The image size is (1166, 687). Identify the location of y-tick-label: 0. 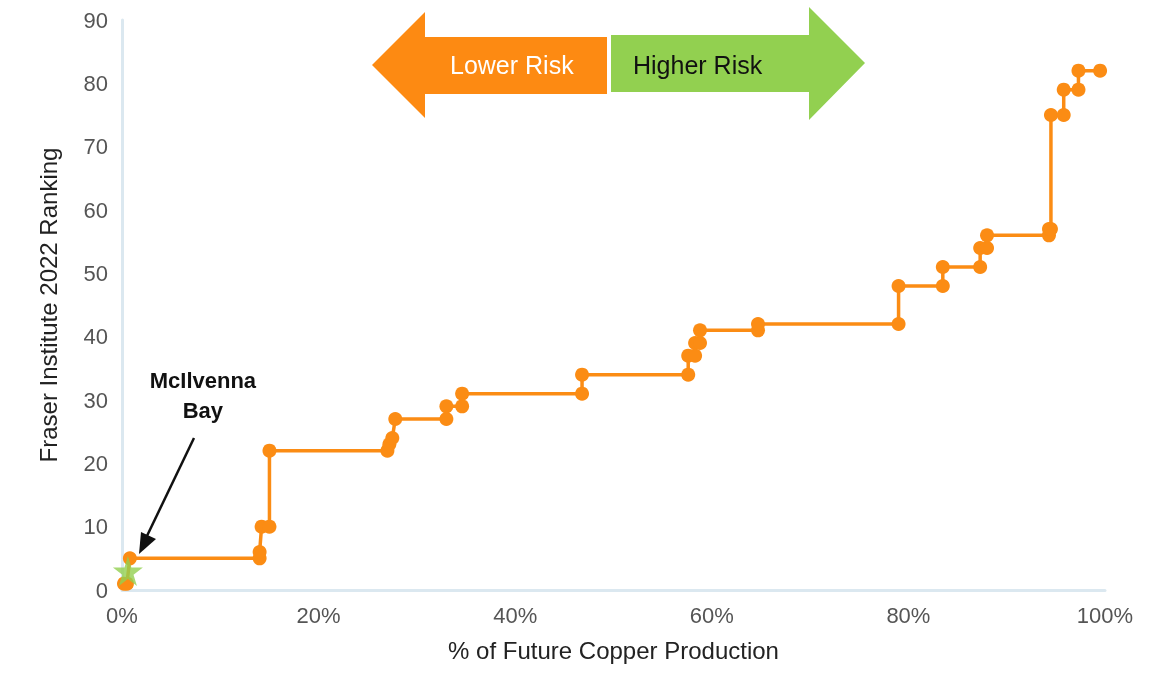
(101, 590).